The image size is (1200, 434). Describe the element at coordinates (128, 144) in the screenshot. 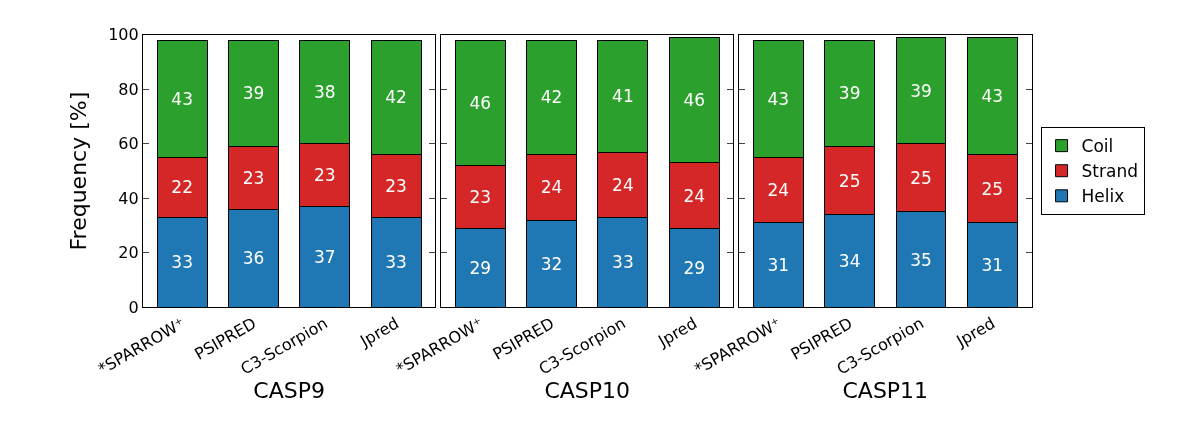

I see `y-tick-label: 60` at that location.